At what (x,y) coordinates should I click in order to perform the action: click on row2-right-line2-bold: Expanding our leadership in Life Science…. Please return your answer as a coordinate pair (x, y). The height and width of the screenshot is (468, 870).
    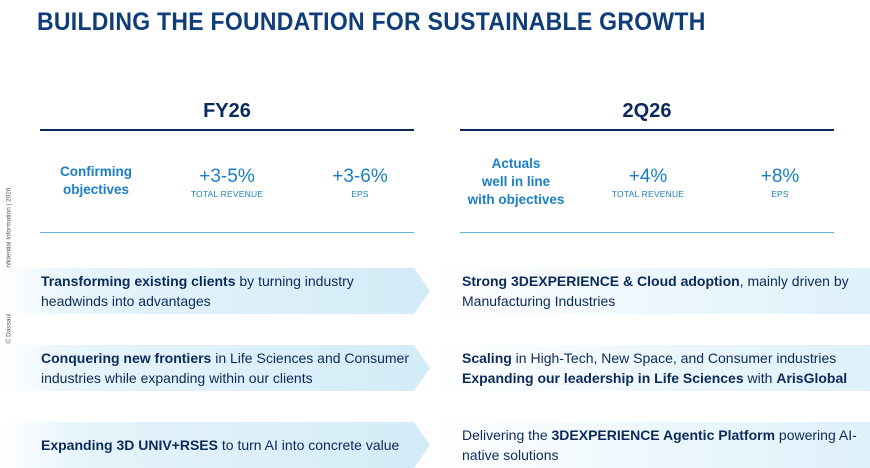
    Looking at the image, I should click on (603, 378).